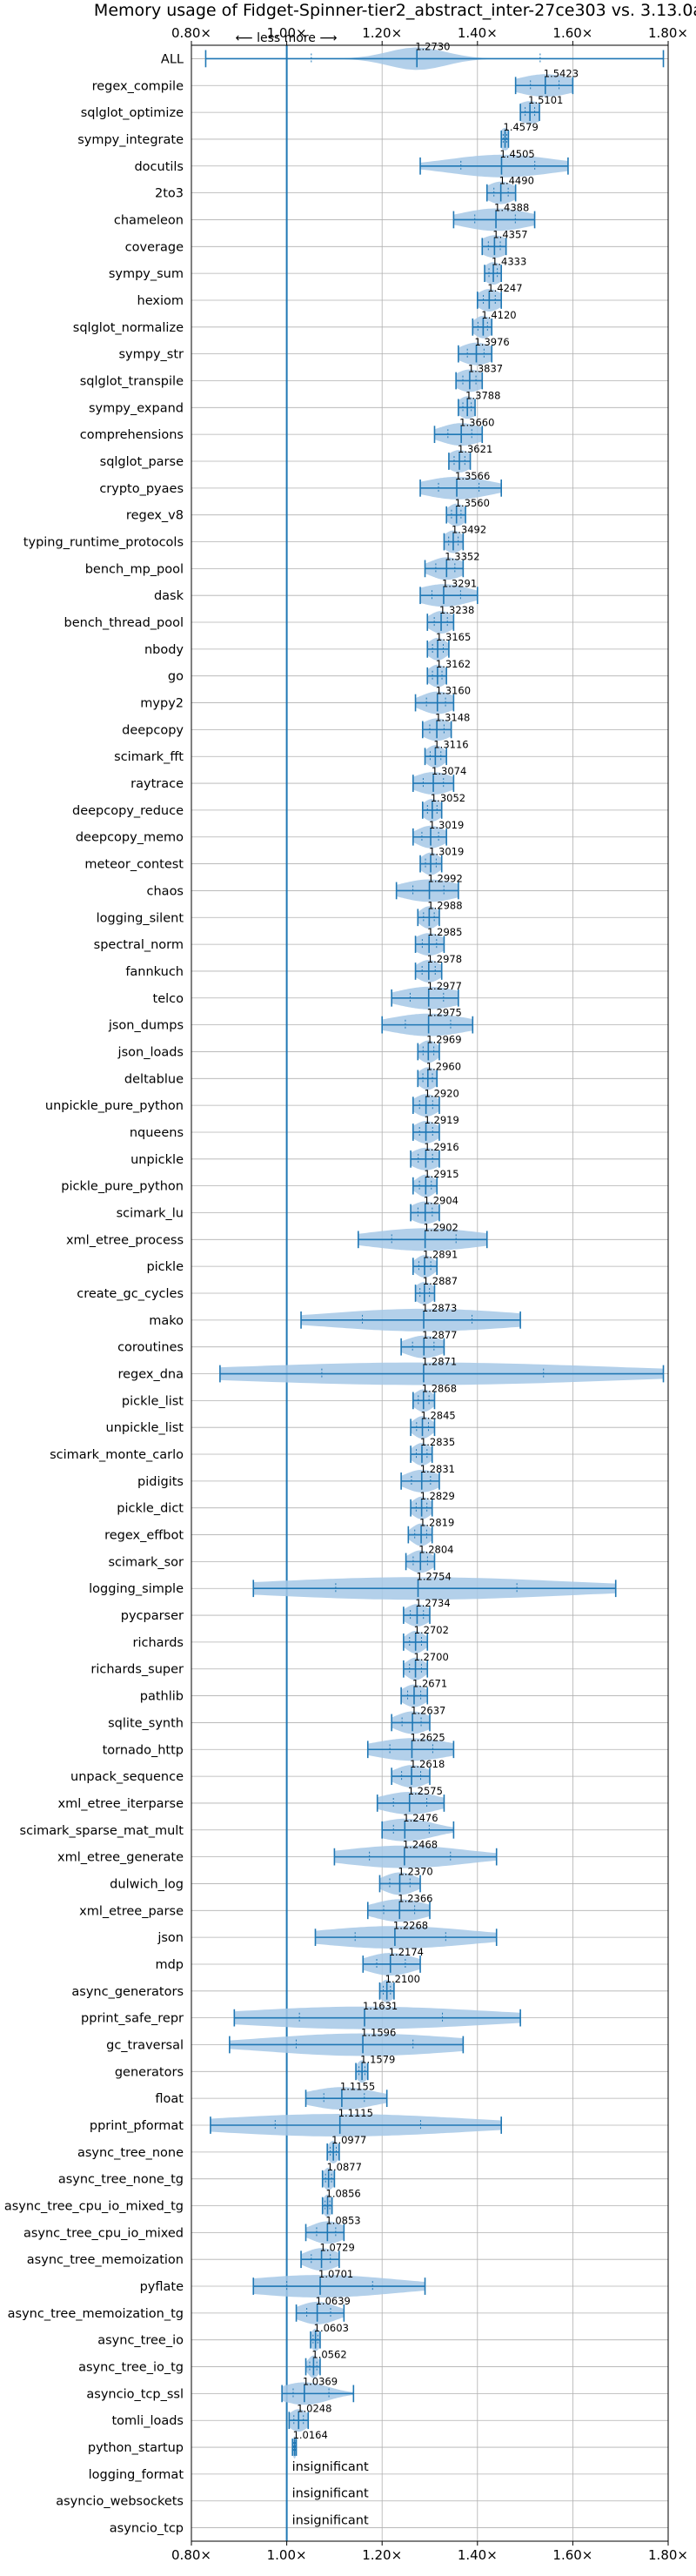  Describe the element at coordinates (169, 194) in the screenshot. I see `category-label: 2to3` at that location.